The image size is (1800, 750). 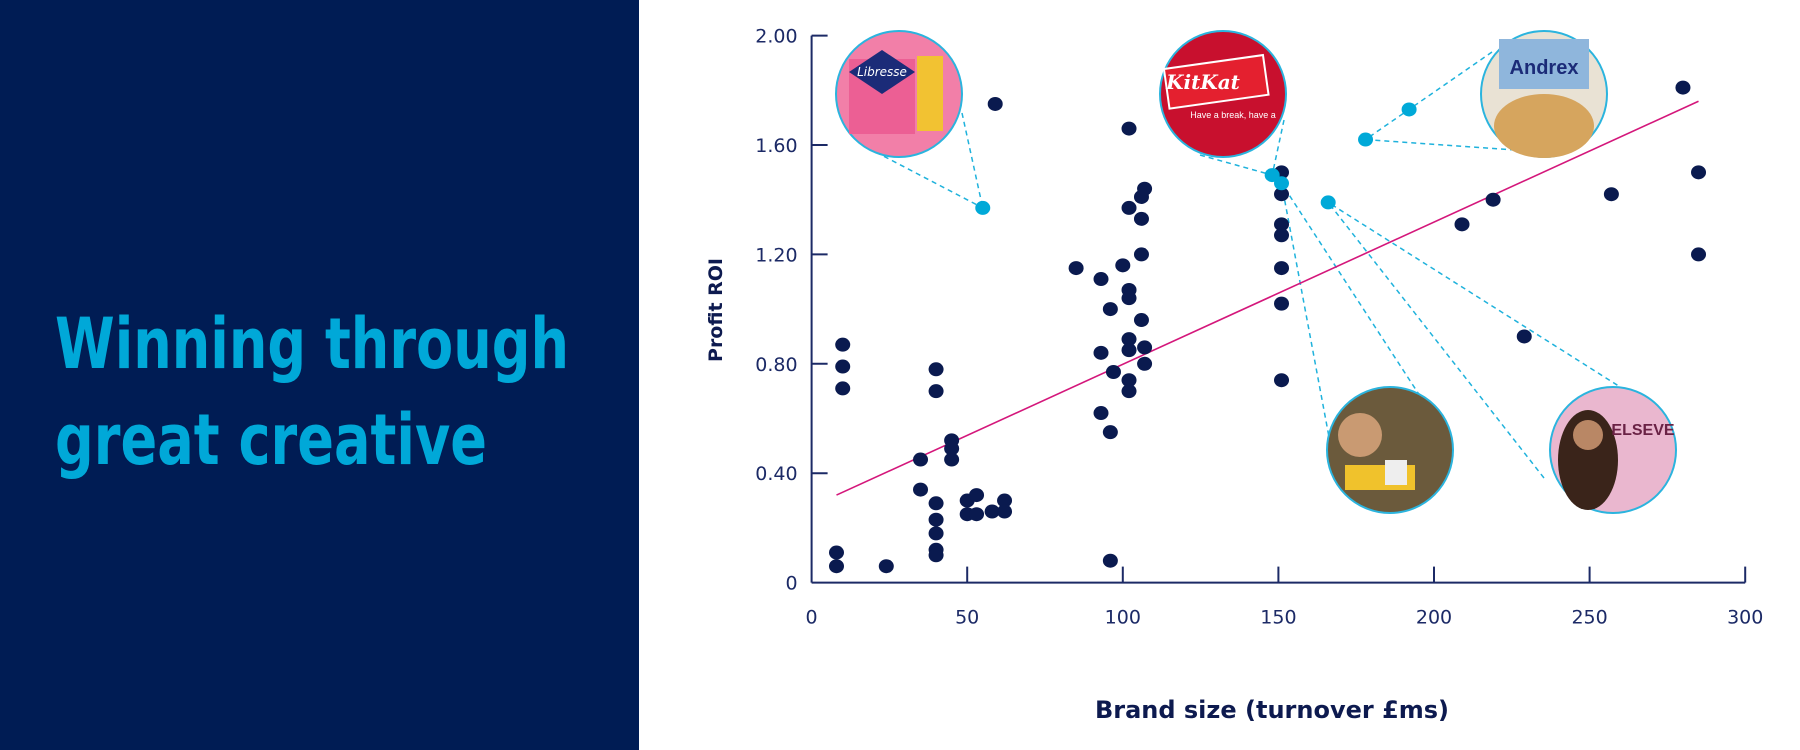 What do you see at coordinates (1272, 710) in the screenshot?
I see `x-axis-title: Brand size (turnover £ms)` at bounding box center [1272, 710].